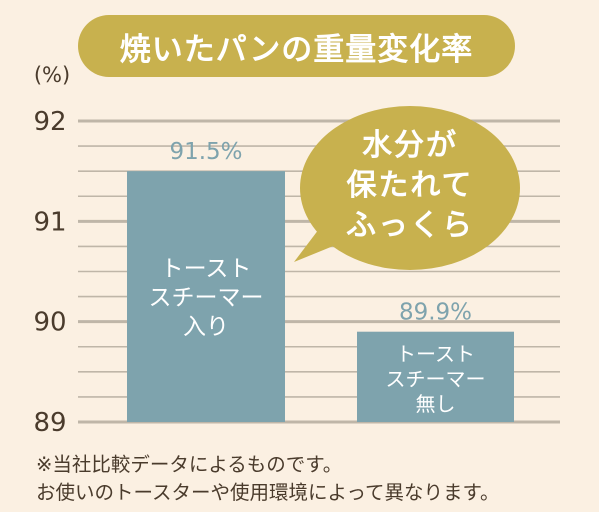  I want to click on bar-value-label: 89.9%, so click(435, 313).